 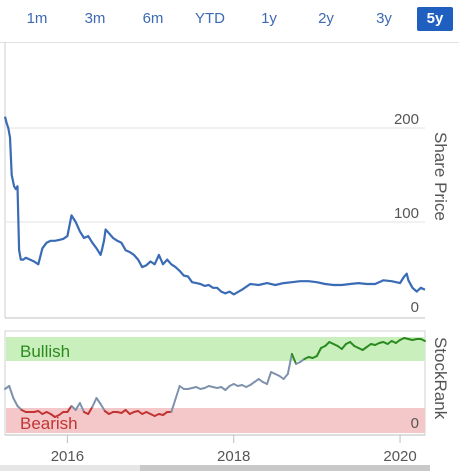 What do you see at coordinates (215, 349) in the screenshot?
I see `rank-band-bullish` at bounding box center [215, 349].